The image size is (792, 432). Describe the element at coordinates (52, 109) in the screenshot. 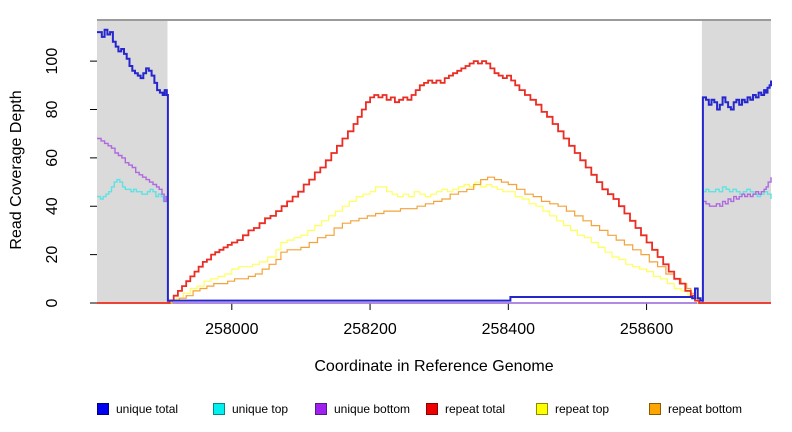

I see `y-tick-label: 80` at that location.